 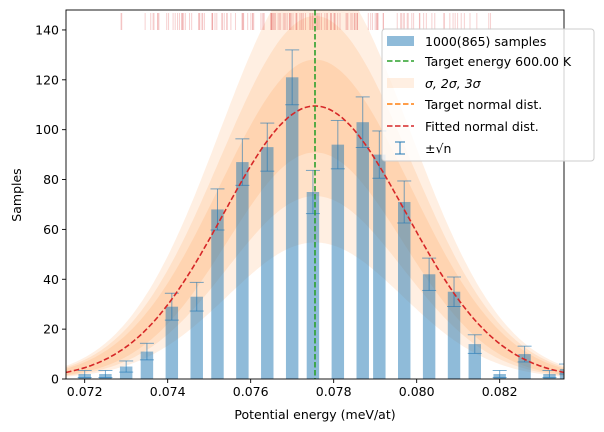 I want to click on legend-label-samples: 1000(865) samples, so click(x=485, y=41).